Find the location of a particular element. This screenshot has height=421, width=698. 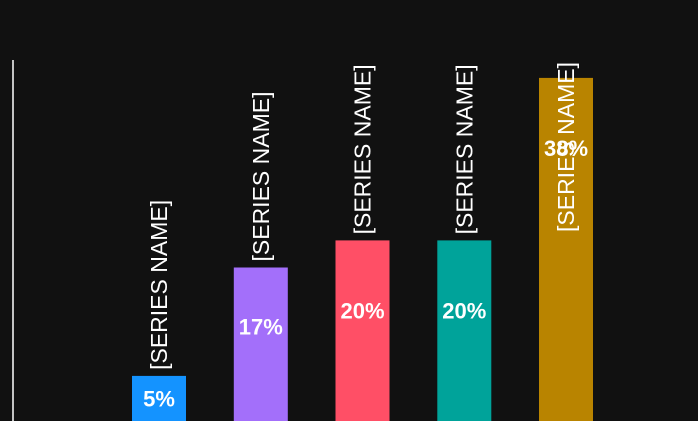

series-label-3: [SERIES NAME] is located at coordinates (363, 149).